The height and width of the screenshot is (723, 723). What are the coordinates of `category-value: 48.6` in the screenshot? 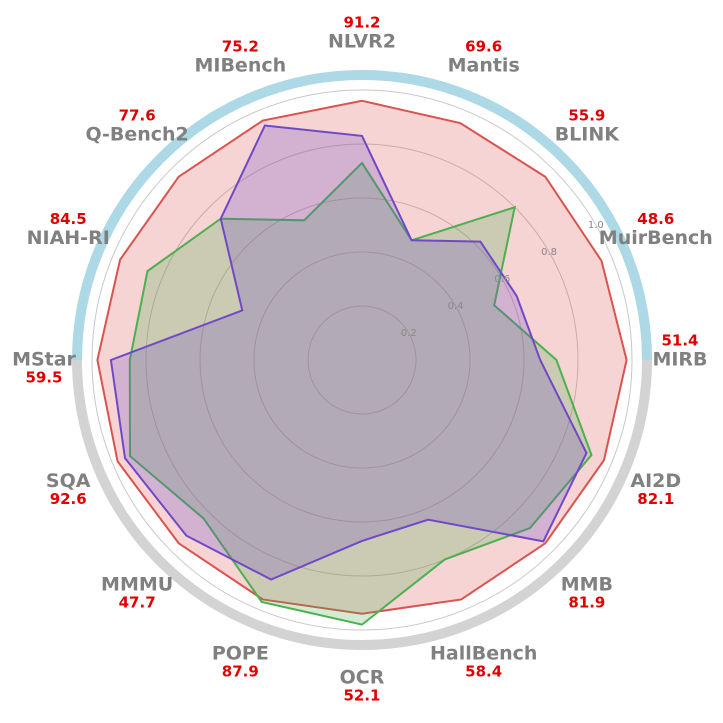 It's located at (655, 219).